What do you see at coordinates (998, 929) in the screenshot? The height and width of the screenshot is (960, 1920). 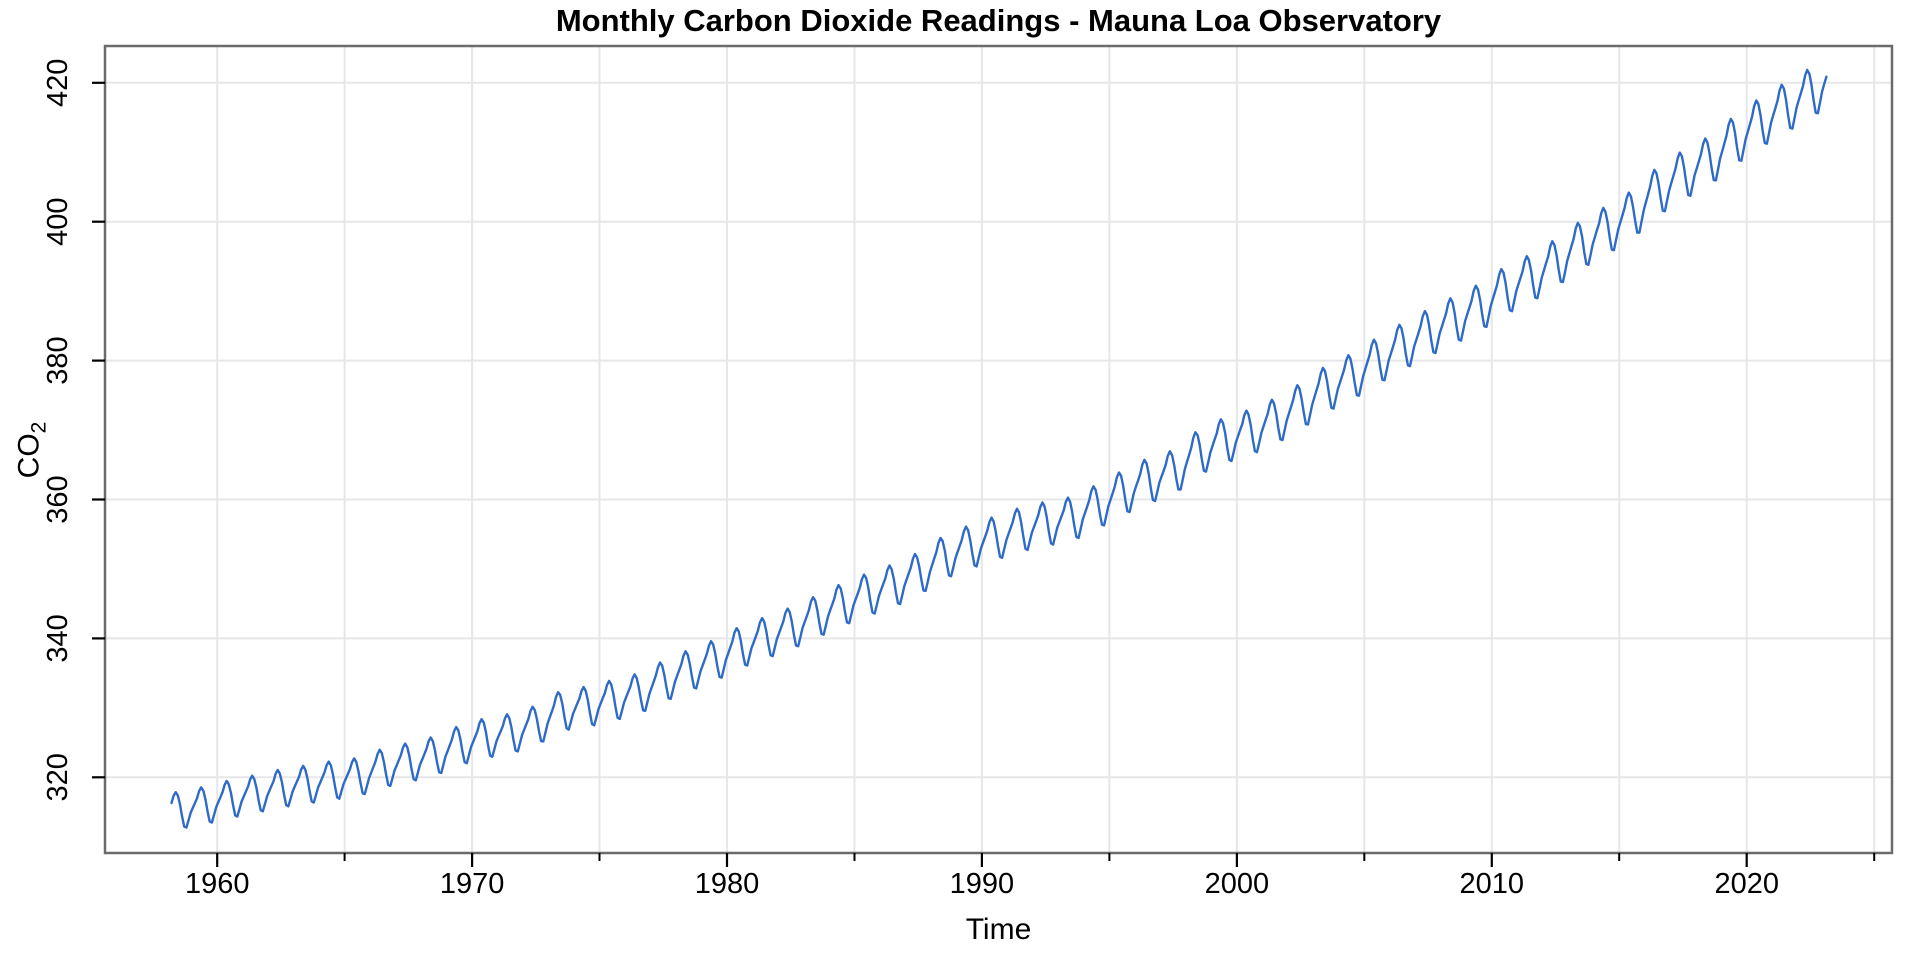 I see `x-axis-label: Time` at bounding box center [998, 929].